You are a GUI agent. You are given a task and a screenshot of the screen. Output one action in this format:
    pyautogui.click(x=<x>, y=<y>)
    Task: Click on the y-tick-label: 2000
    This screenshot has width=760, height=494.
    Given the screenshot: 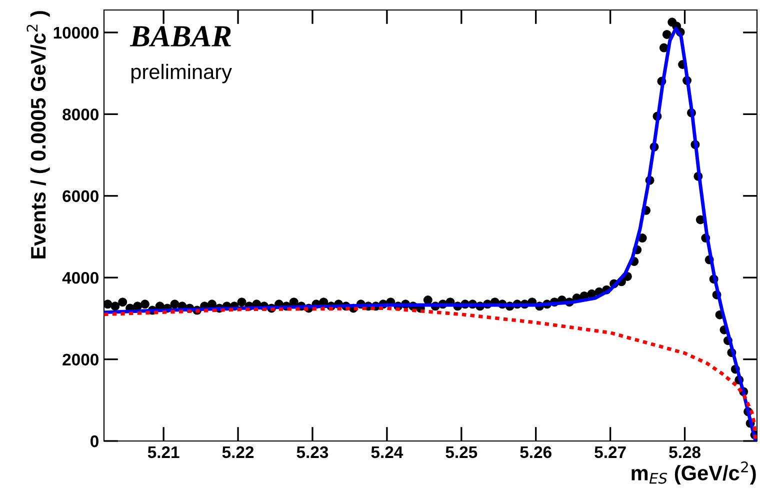 What is the action you would take?
    pyautogui.click(x=80, y=360)
    